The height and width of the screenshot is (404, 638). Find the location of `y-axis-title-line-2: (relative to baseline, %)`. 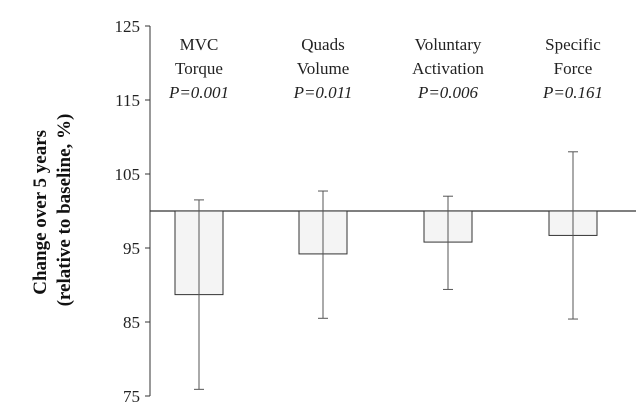

y-axis-title-line-2: (relative to baseline, %) is located at coordinates (64, 210).